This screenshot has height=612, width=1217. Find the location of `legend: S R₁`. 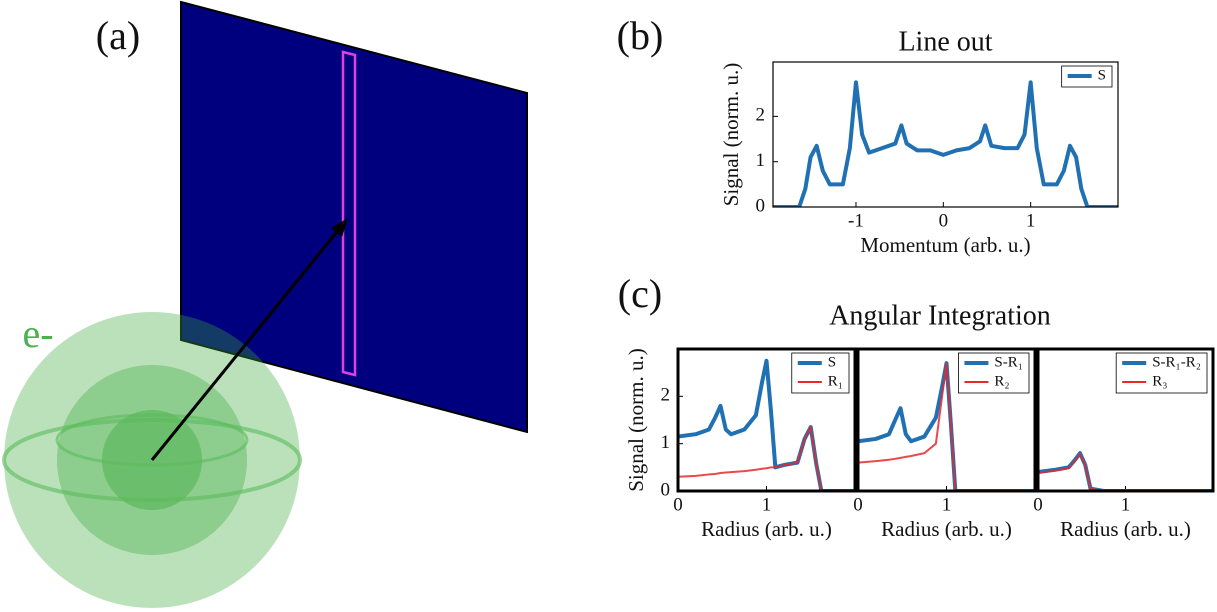

legend: S R₁ is located at coordinates (820, 373).